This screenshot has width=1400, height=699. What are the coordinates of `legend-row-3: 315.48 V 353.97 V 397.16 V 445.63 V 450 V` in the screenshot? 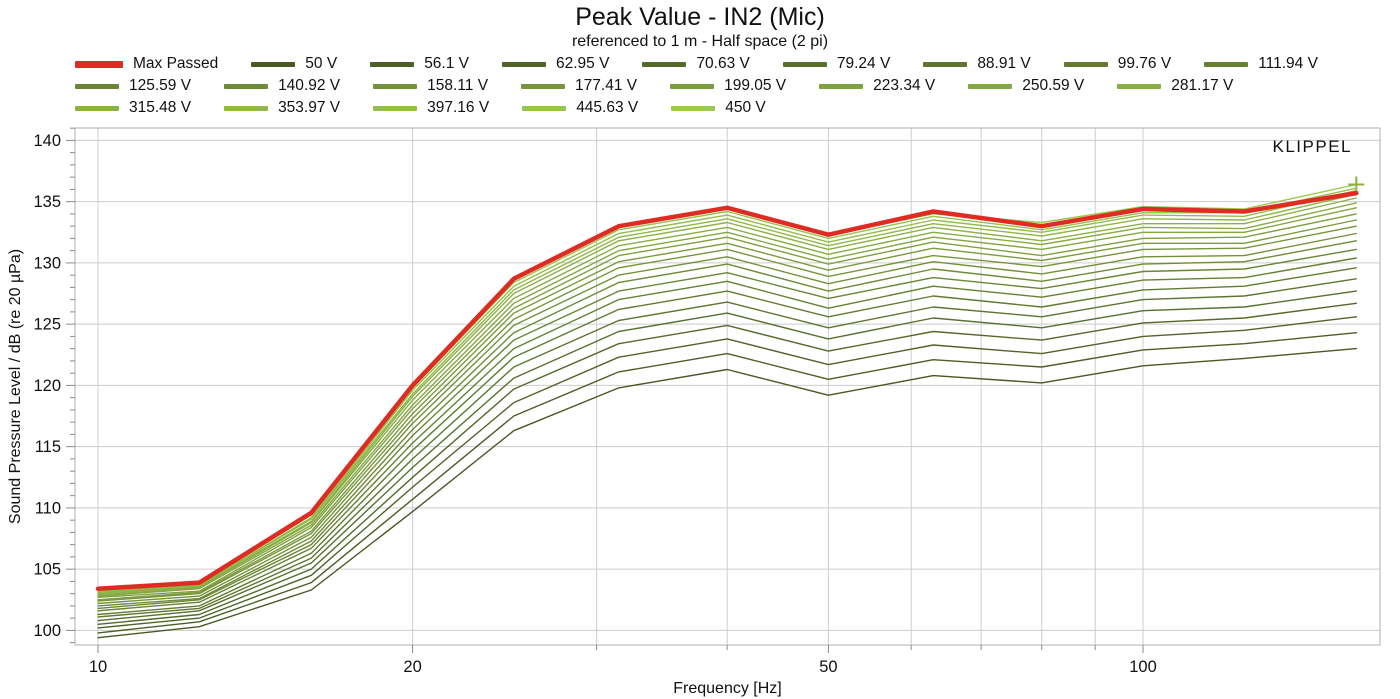 It's located at (725, 108).